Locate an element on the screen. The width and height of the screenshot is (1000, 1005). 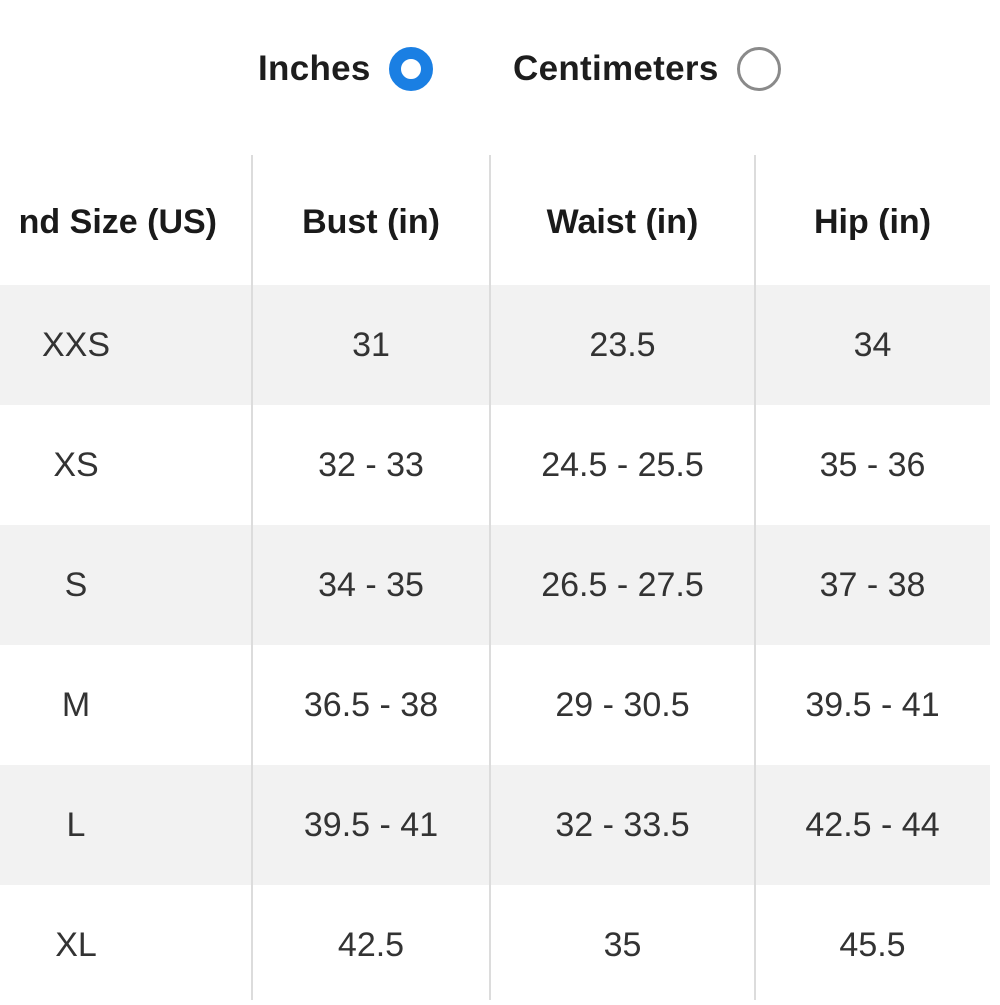
cell-waist: 24.5 - 25.5 is located at coordinates (622, 464).